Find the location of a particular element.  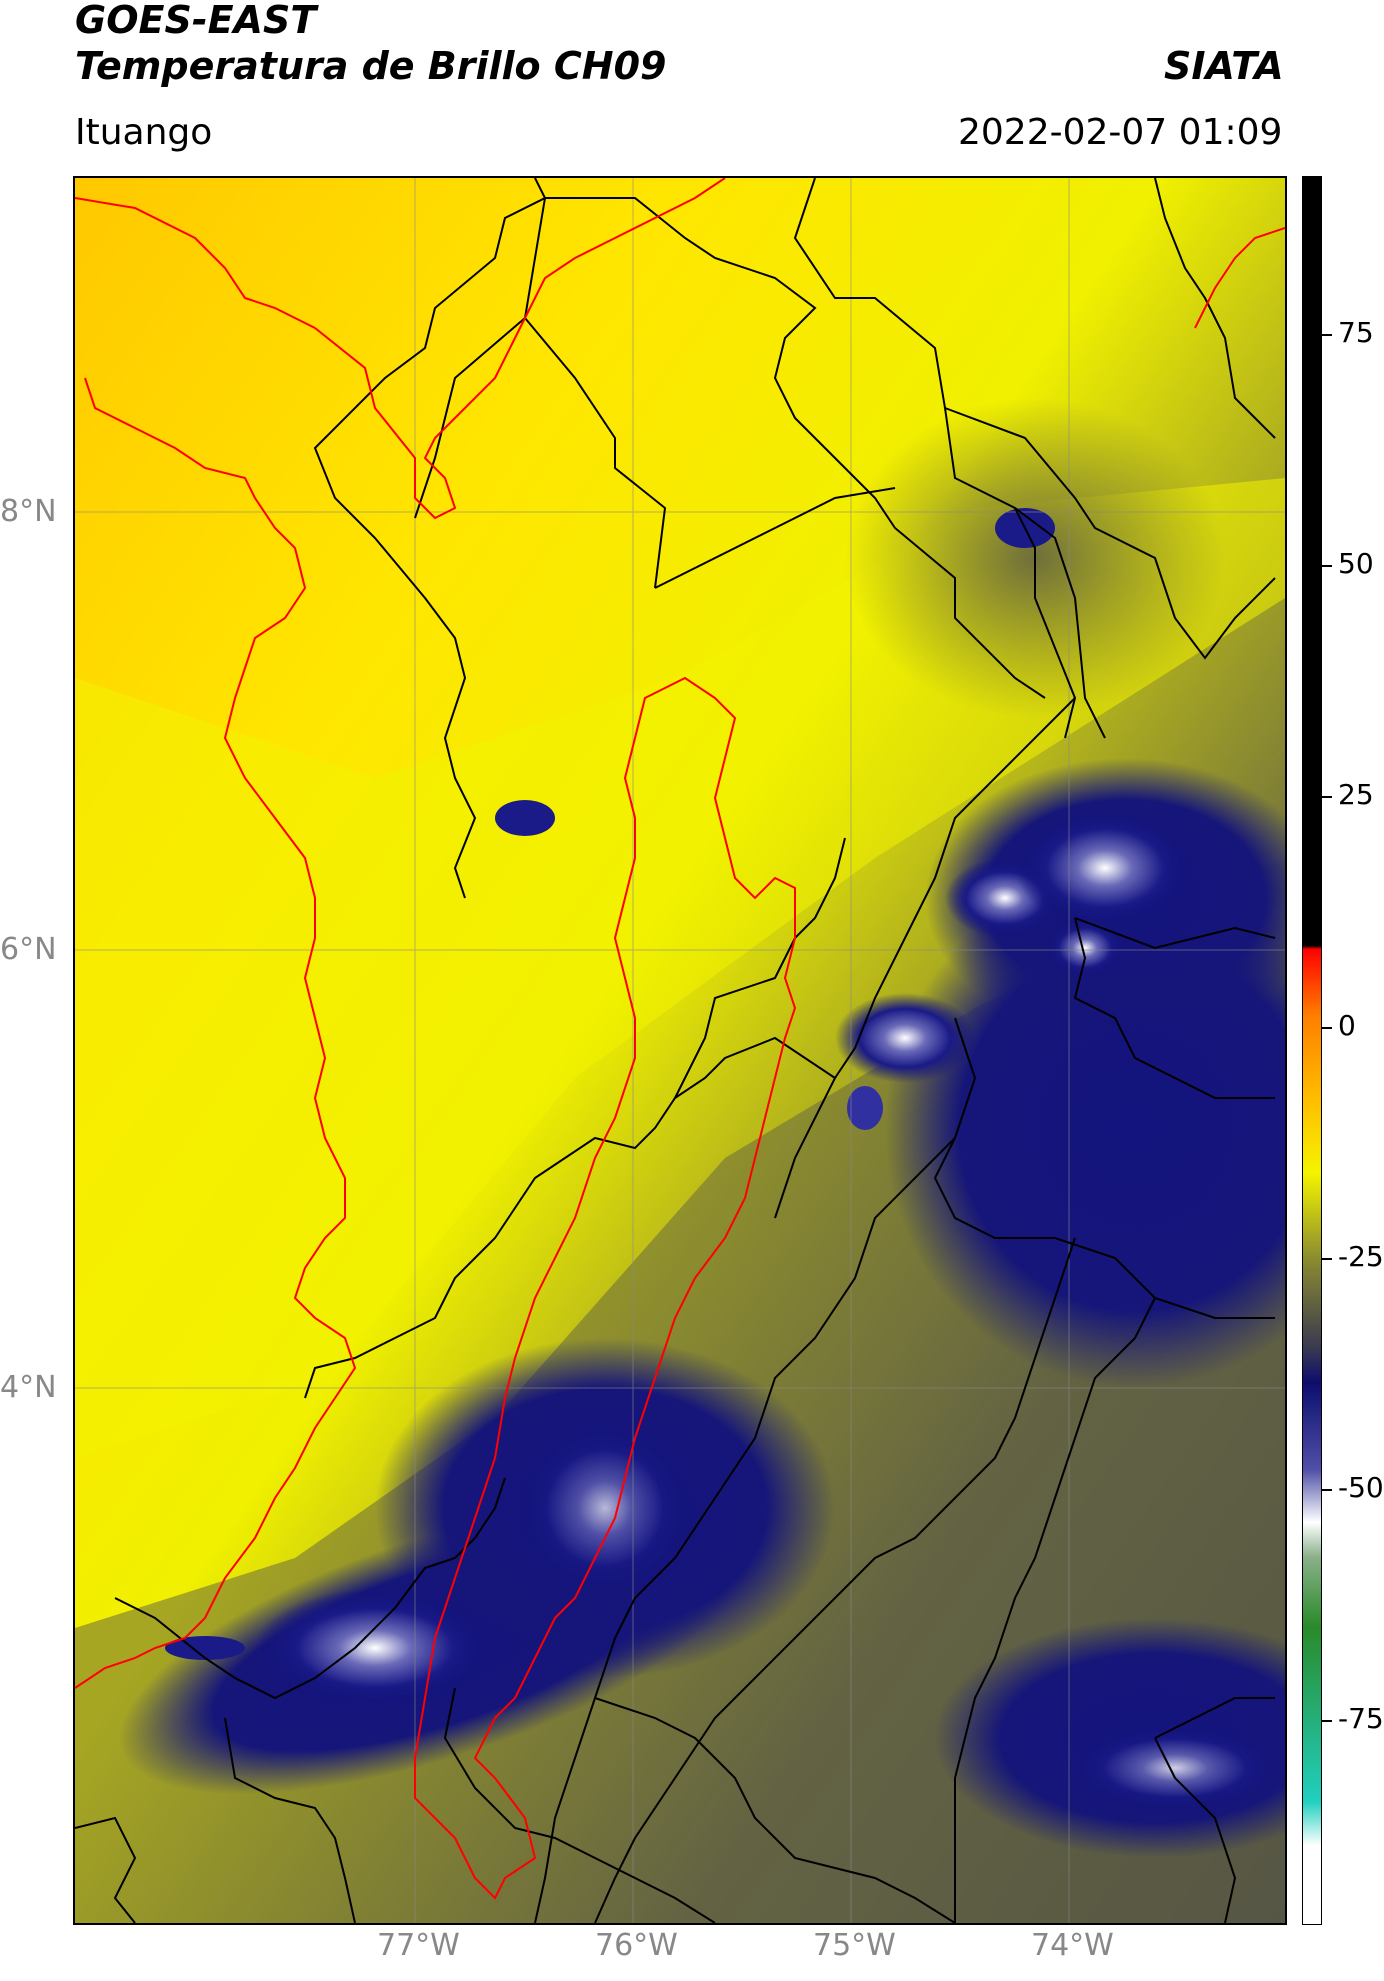

colorbar-label-minus25: -25 is located at coordinates (1361, 1256).